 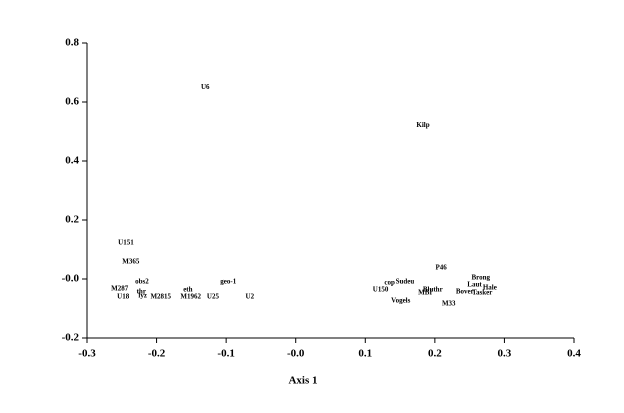 What do you see at coordinates (474, 285) in the screenshot?
I see `point-label: Laut` at bounding box center [474, 285].